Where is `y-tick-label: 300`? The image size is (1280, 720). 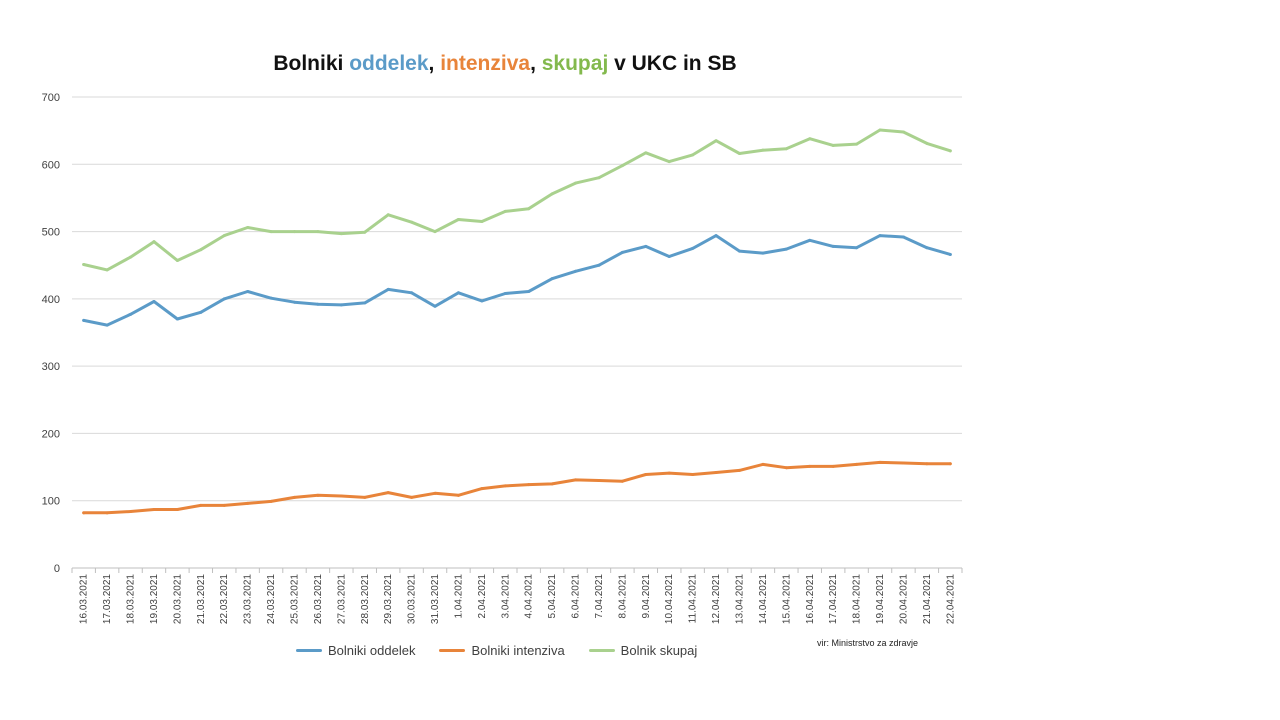 y-tick-label: 300 is located at coordinates (51, 367).